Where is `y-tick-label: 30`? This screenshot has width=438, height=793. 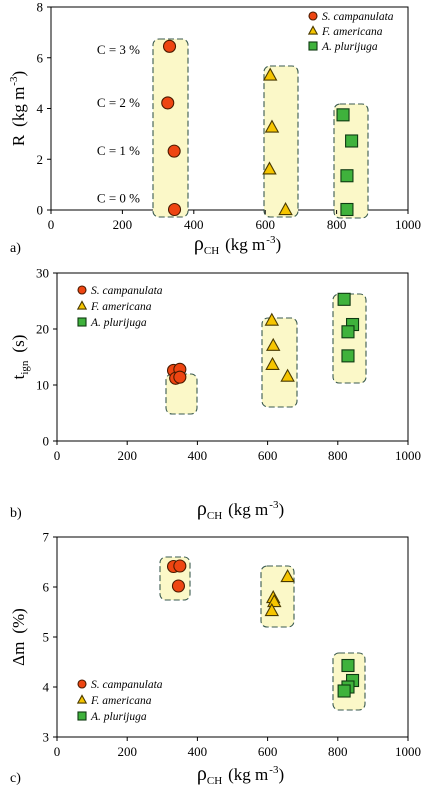
y-tick-label: 30 is located at coordinates (42, 273).